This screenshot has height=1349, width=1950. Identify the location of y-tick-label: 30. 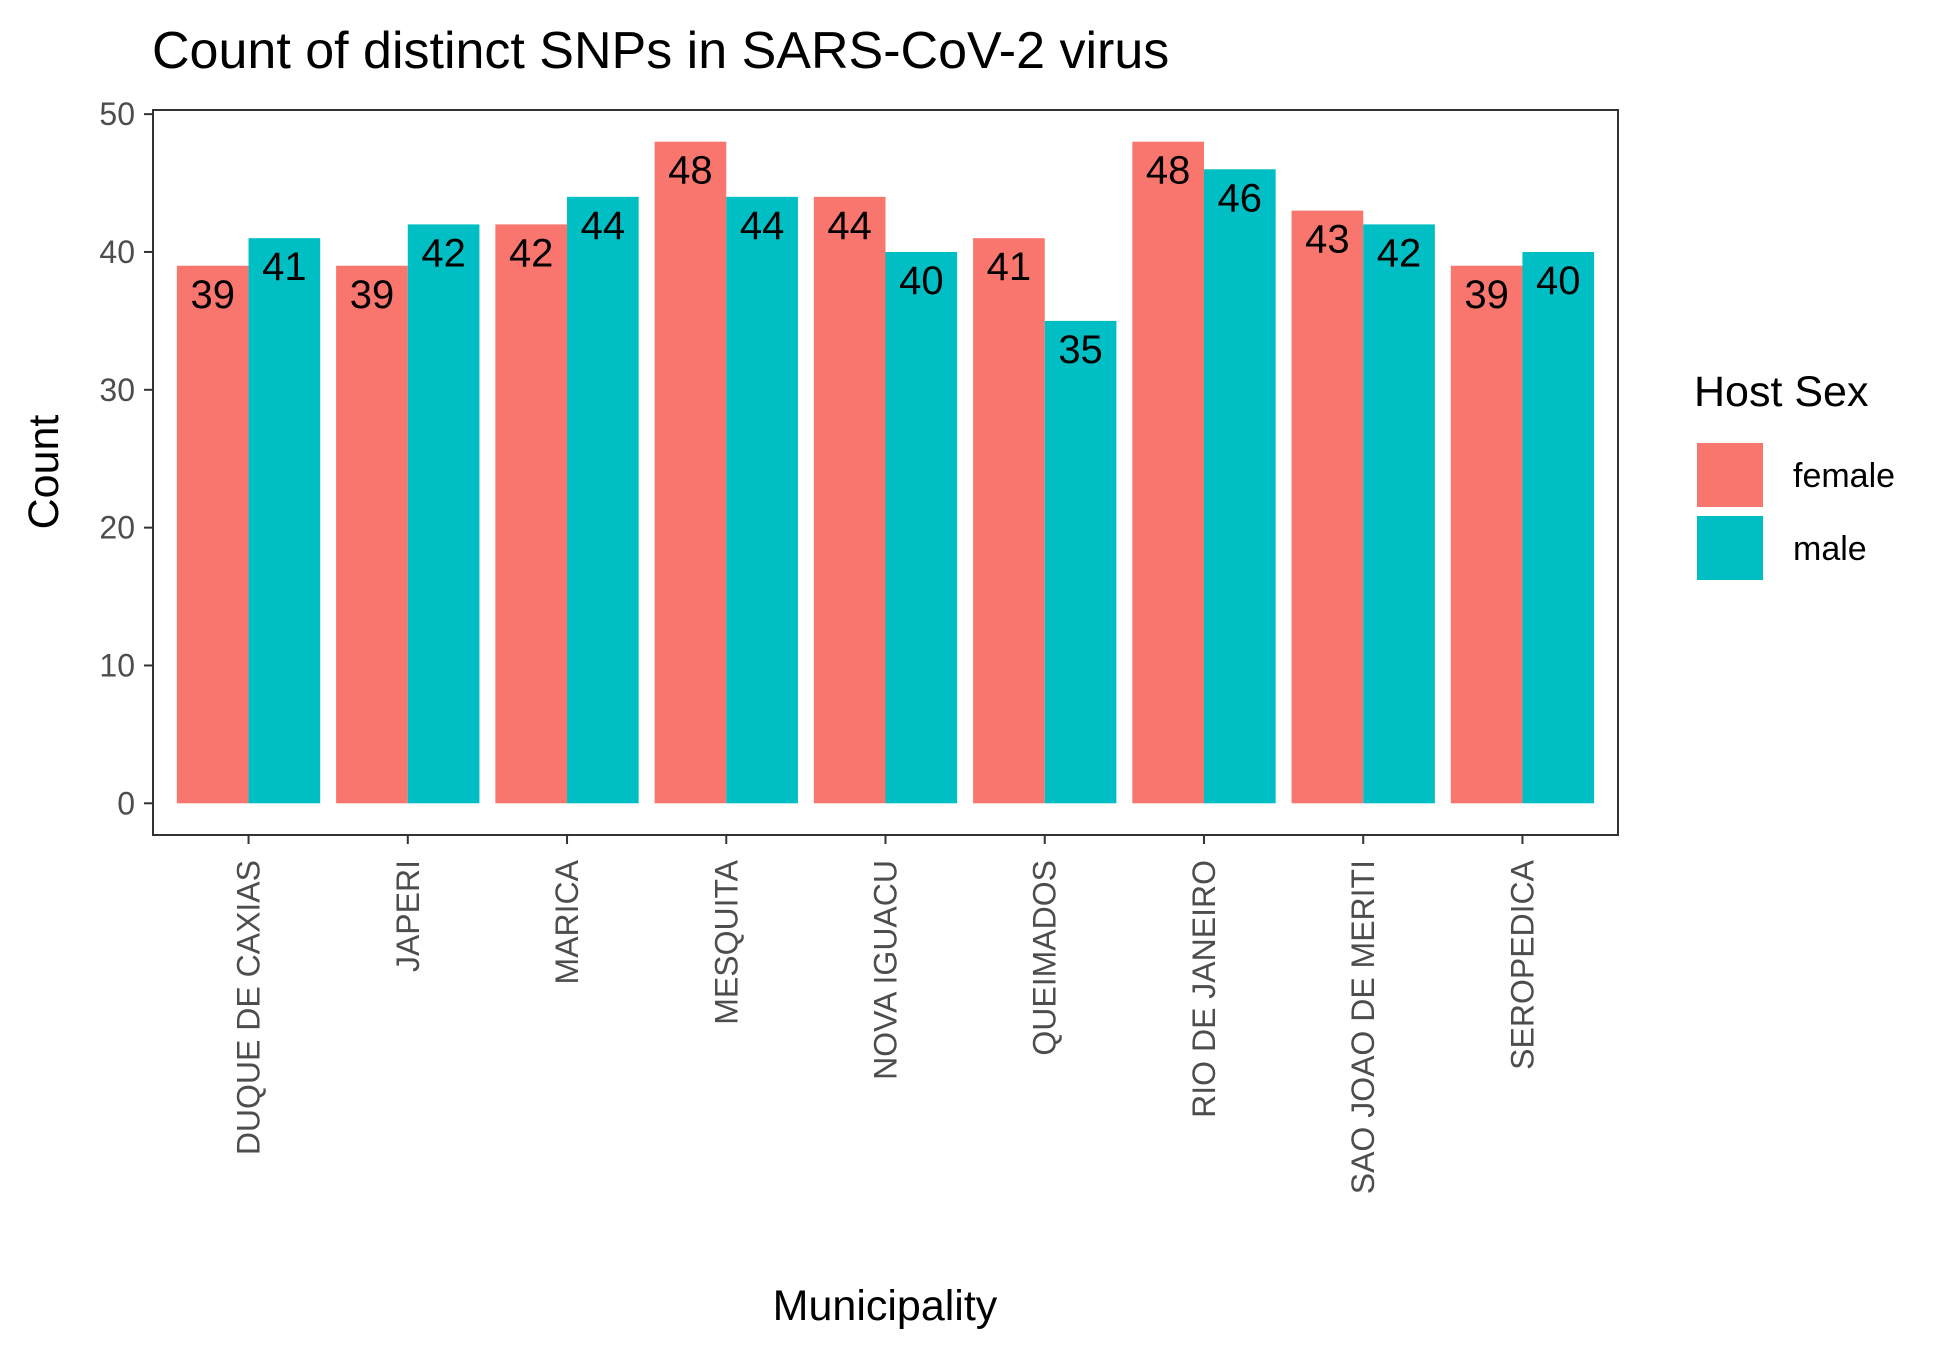
(117, 390).